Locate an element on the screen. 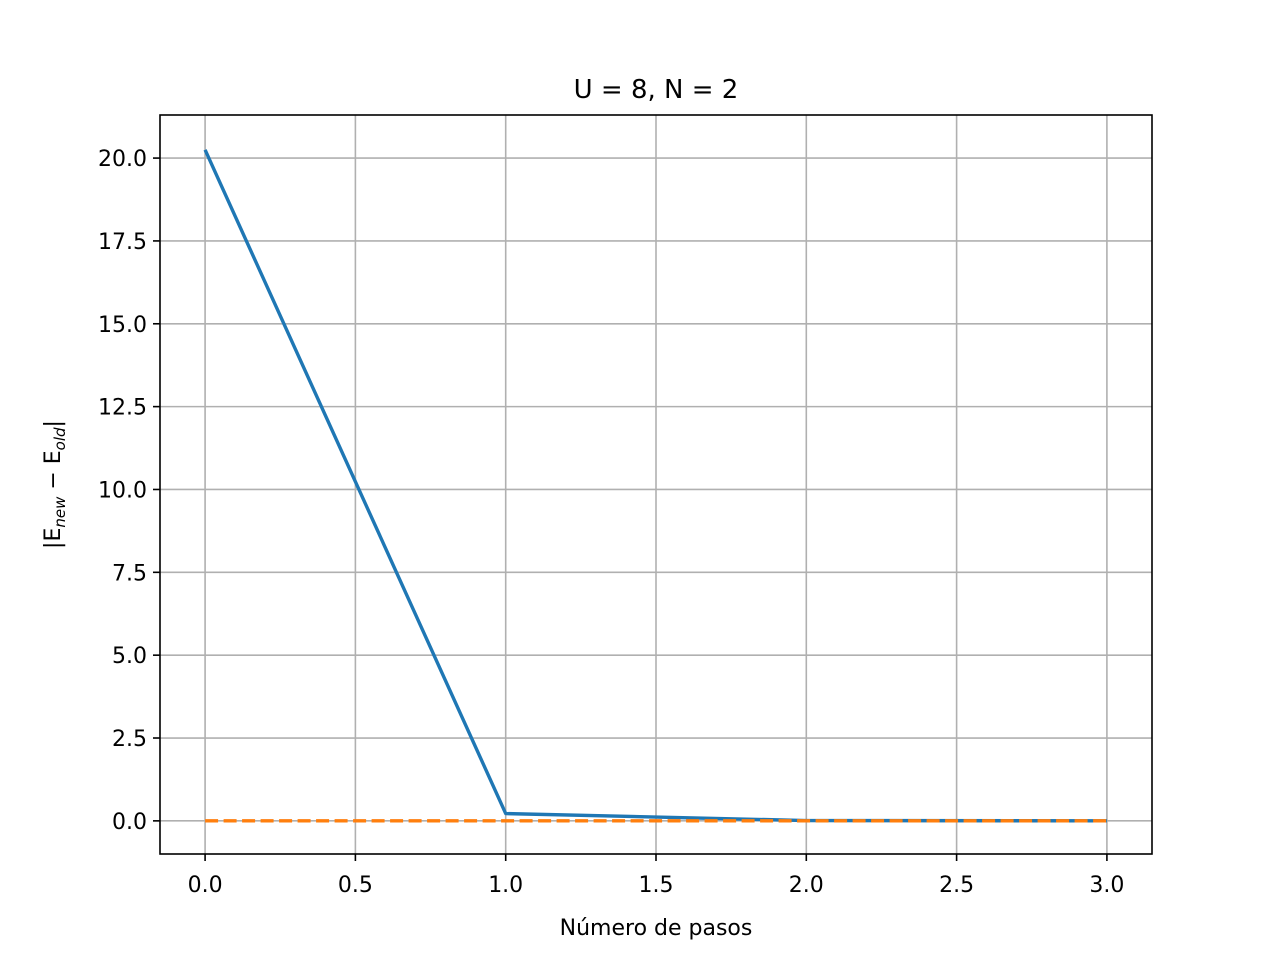 Image resolution: width=1280 pixels, height=965 pixels. y-axis-title-part: − E is located at coordinates (53, 473).